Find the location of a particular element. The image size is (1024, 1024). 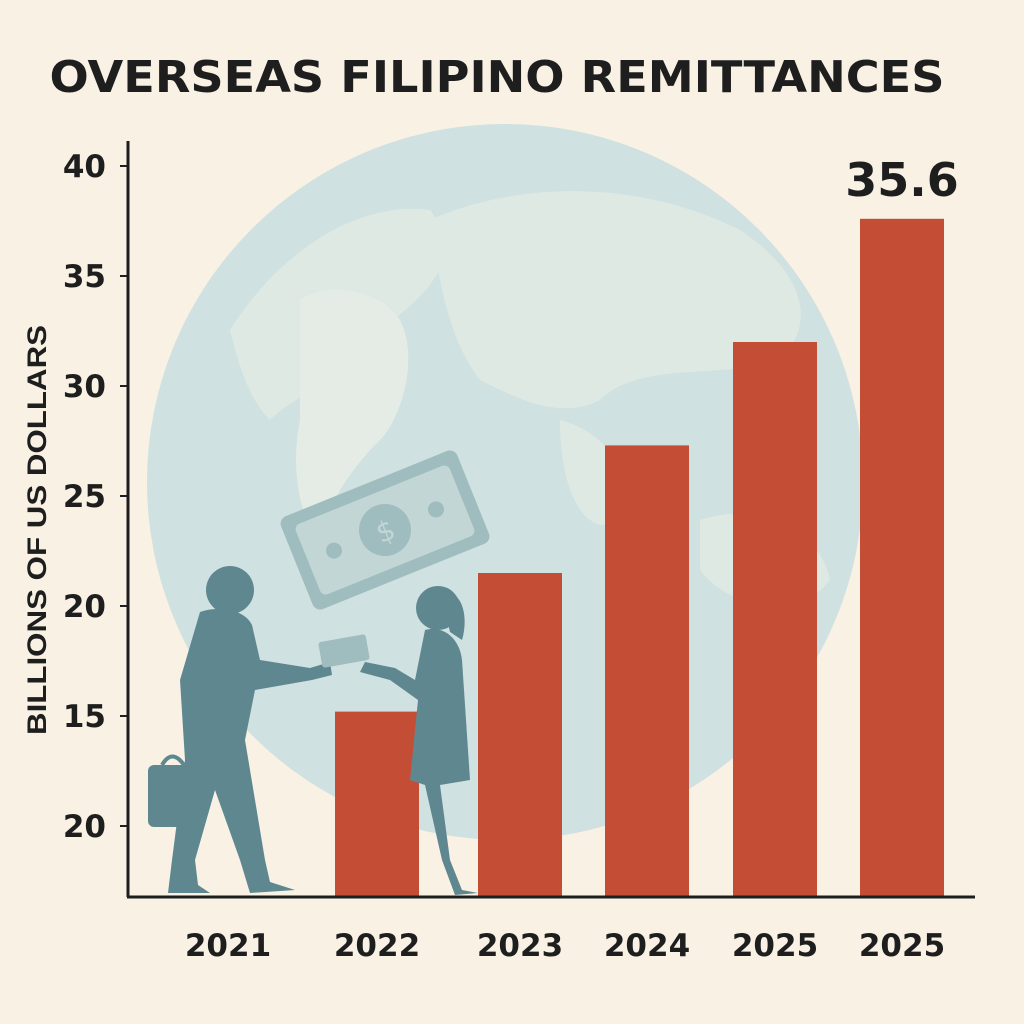

x-tick-label: 2022 is located at coordinates (377, 946).